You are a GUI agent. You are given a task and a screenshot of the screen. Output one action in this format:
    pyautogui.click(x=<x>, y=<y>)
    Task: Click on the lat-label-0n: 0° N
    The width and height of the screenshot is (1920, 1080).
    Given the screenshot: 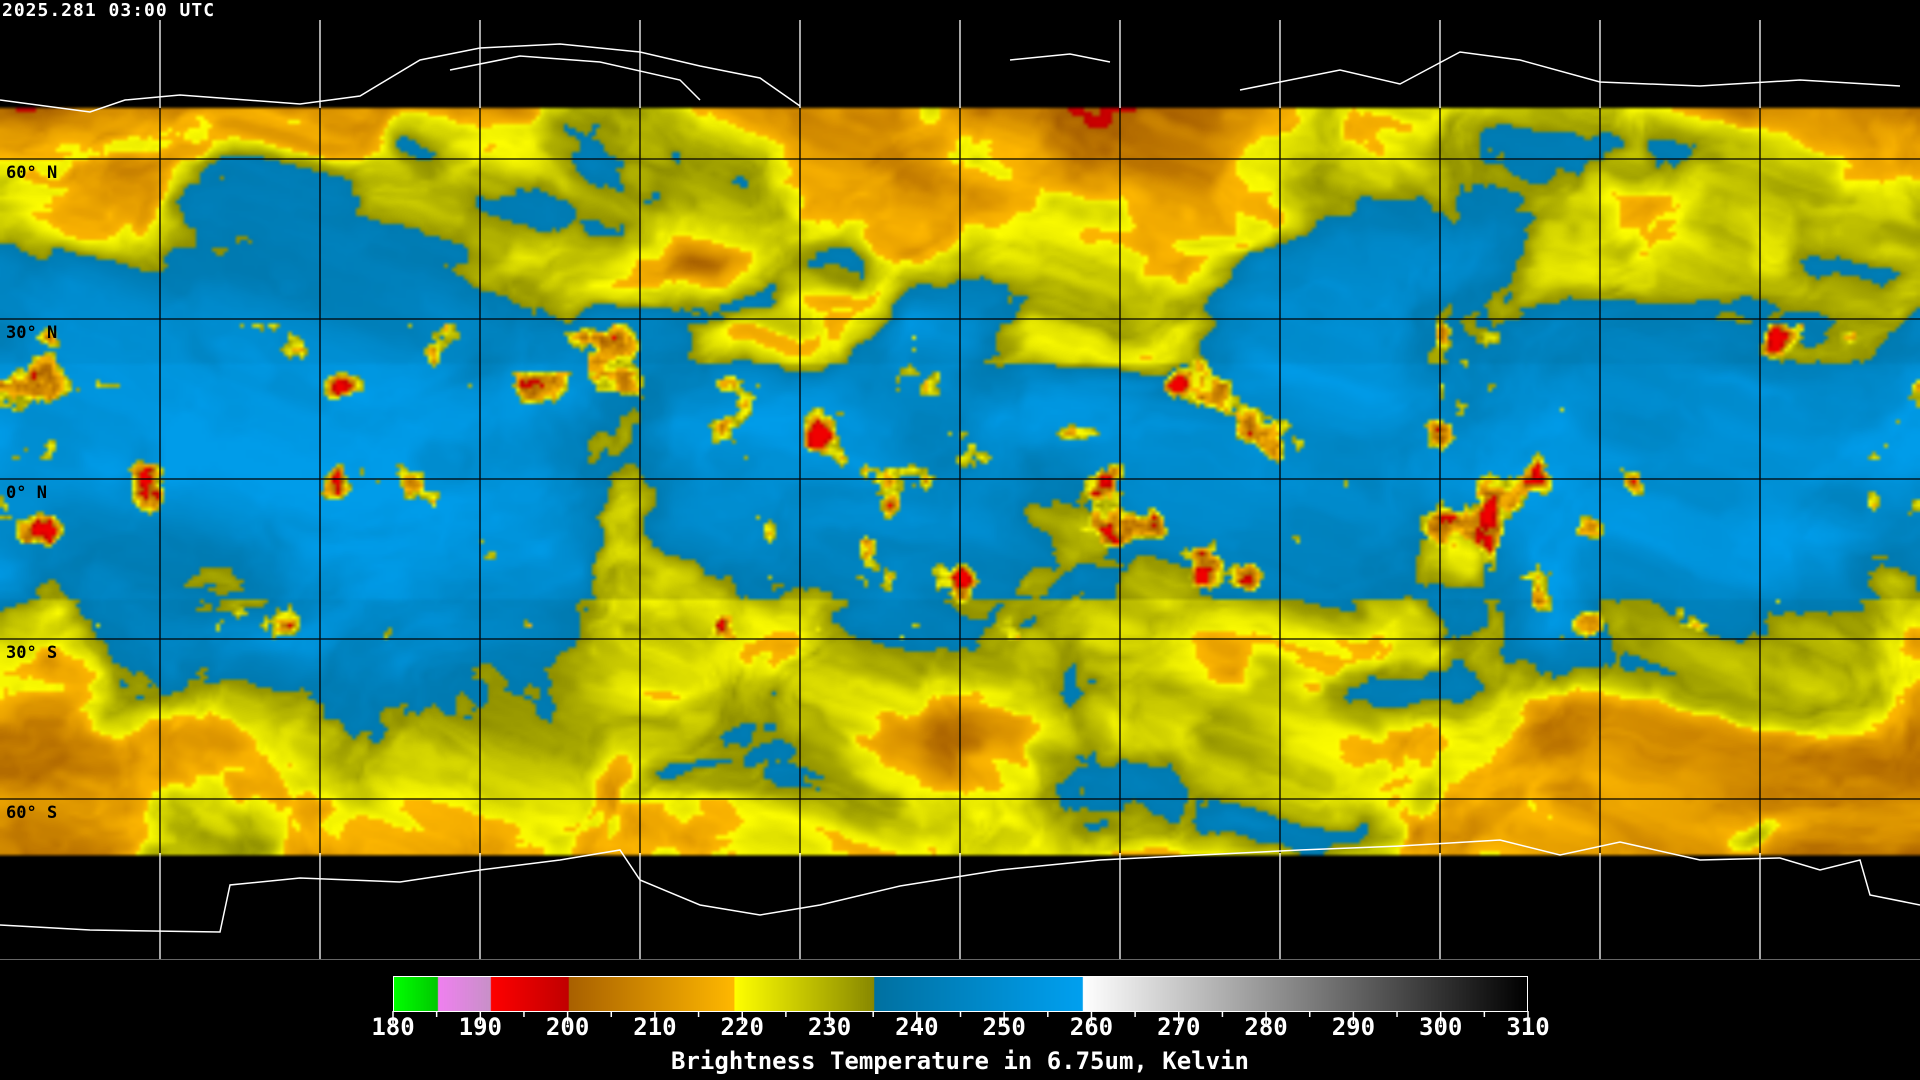 What is the action you would take?
    pyautogui.click(x=26, y=493)
    